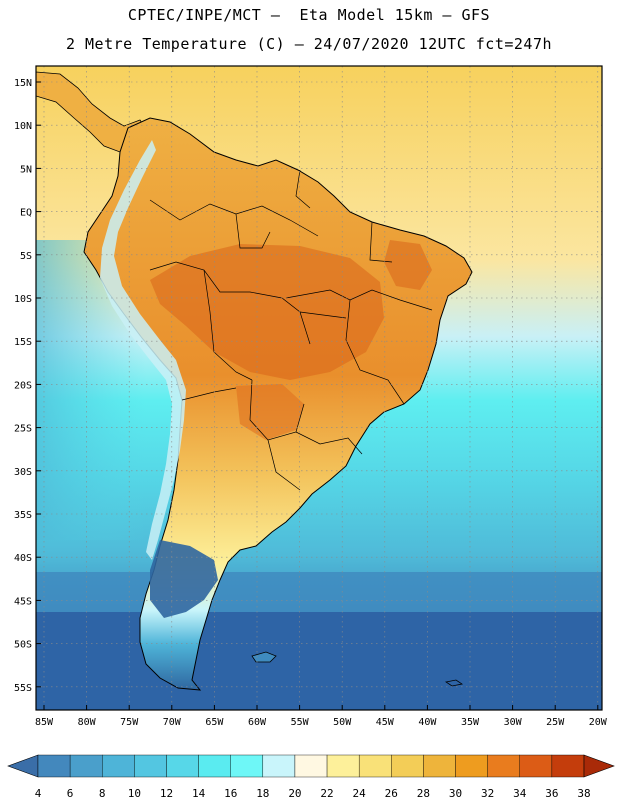 The width and height of the screenshot is (618, 800). I want to click on colorbar-label: 26, so click(391, 793).